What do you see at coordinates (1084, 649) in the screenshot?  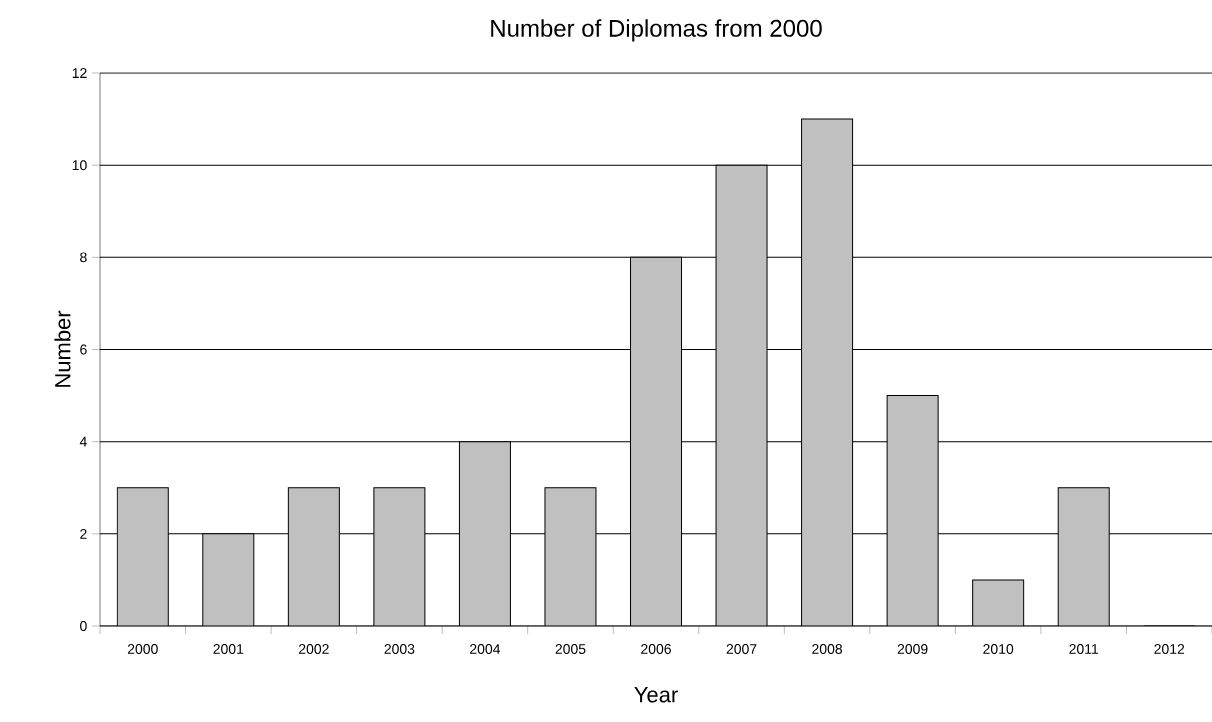 I see `x-tick-label: 2011` at bounding box center [1084, 649].